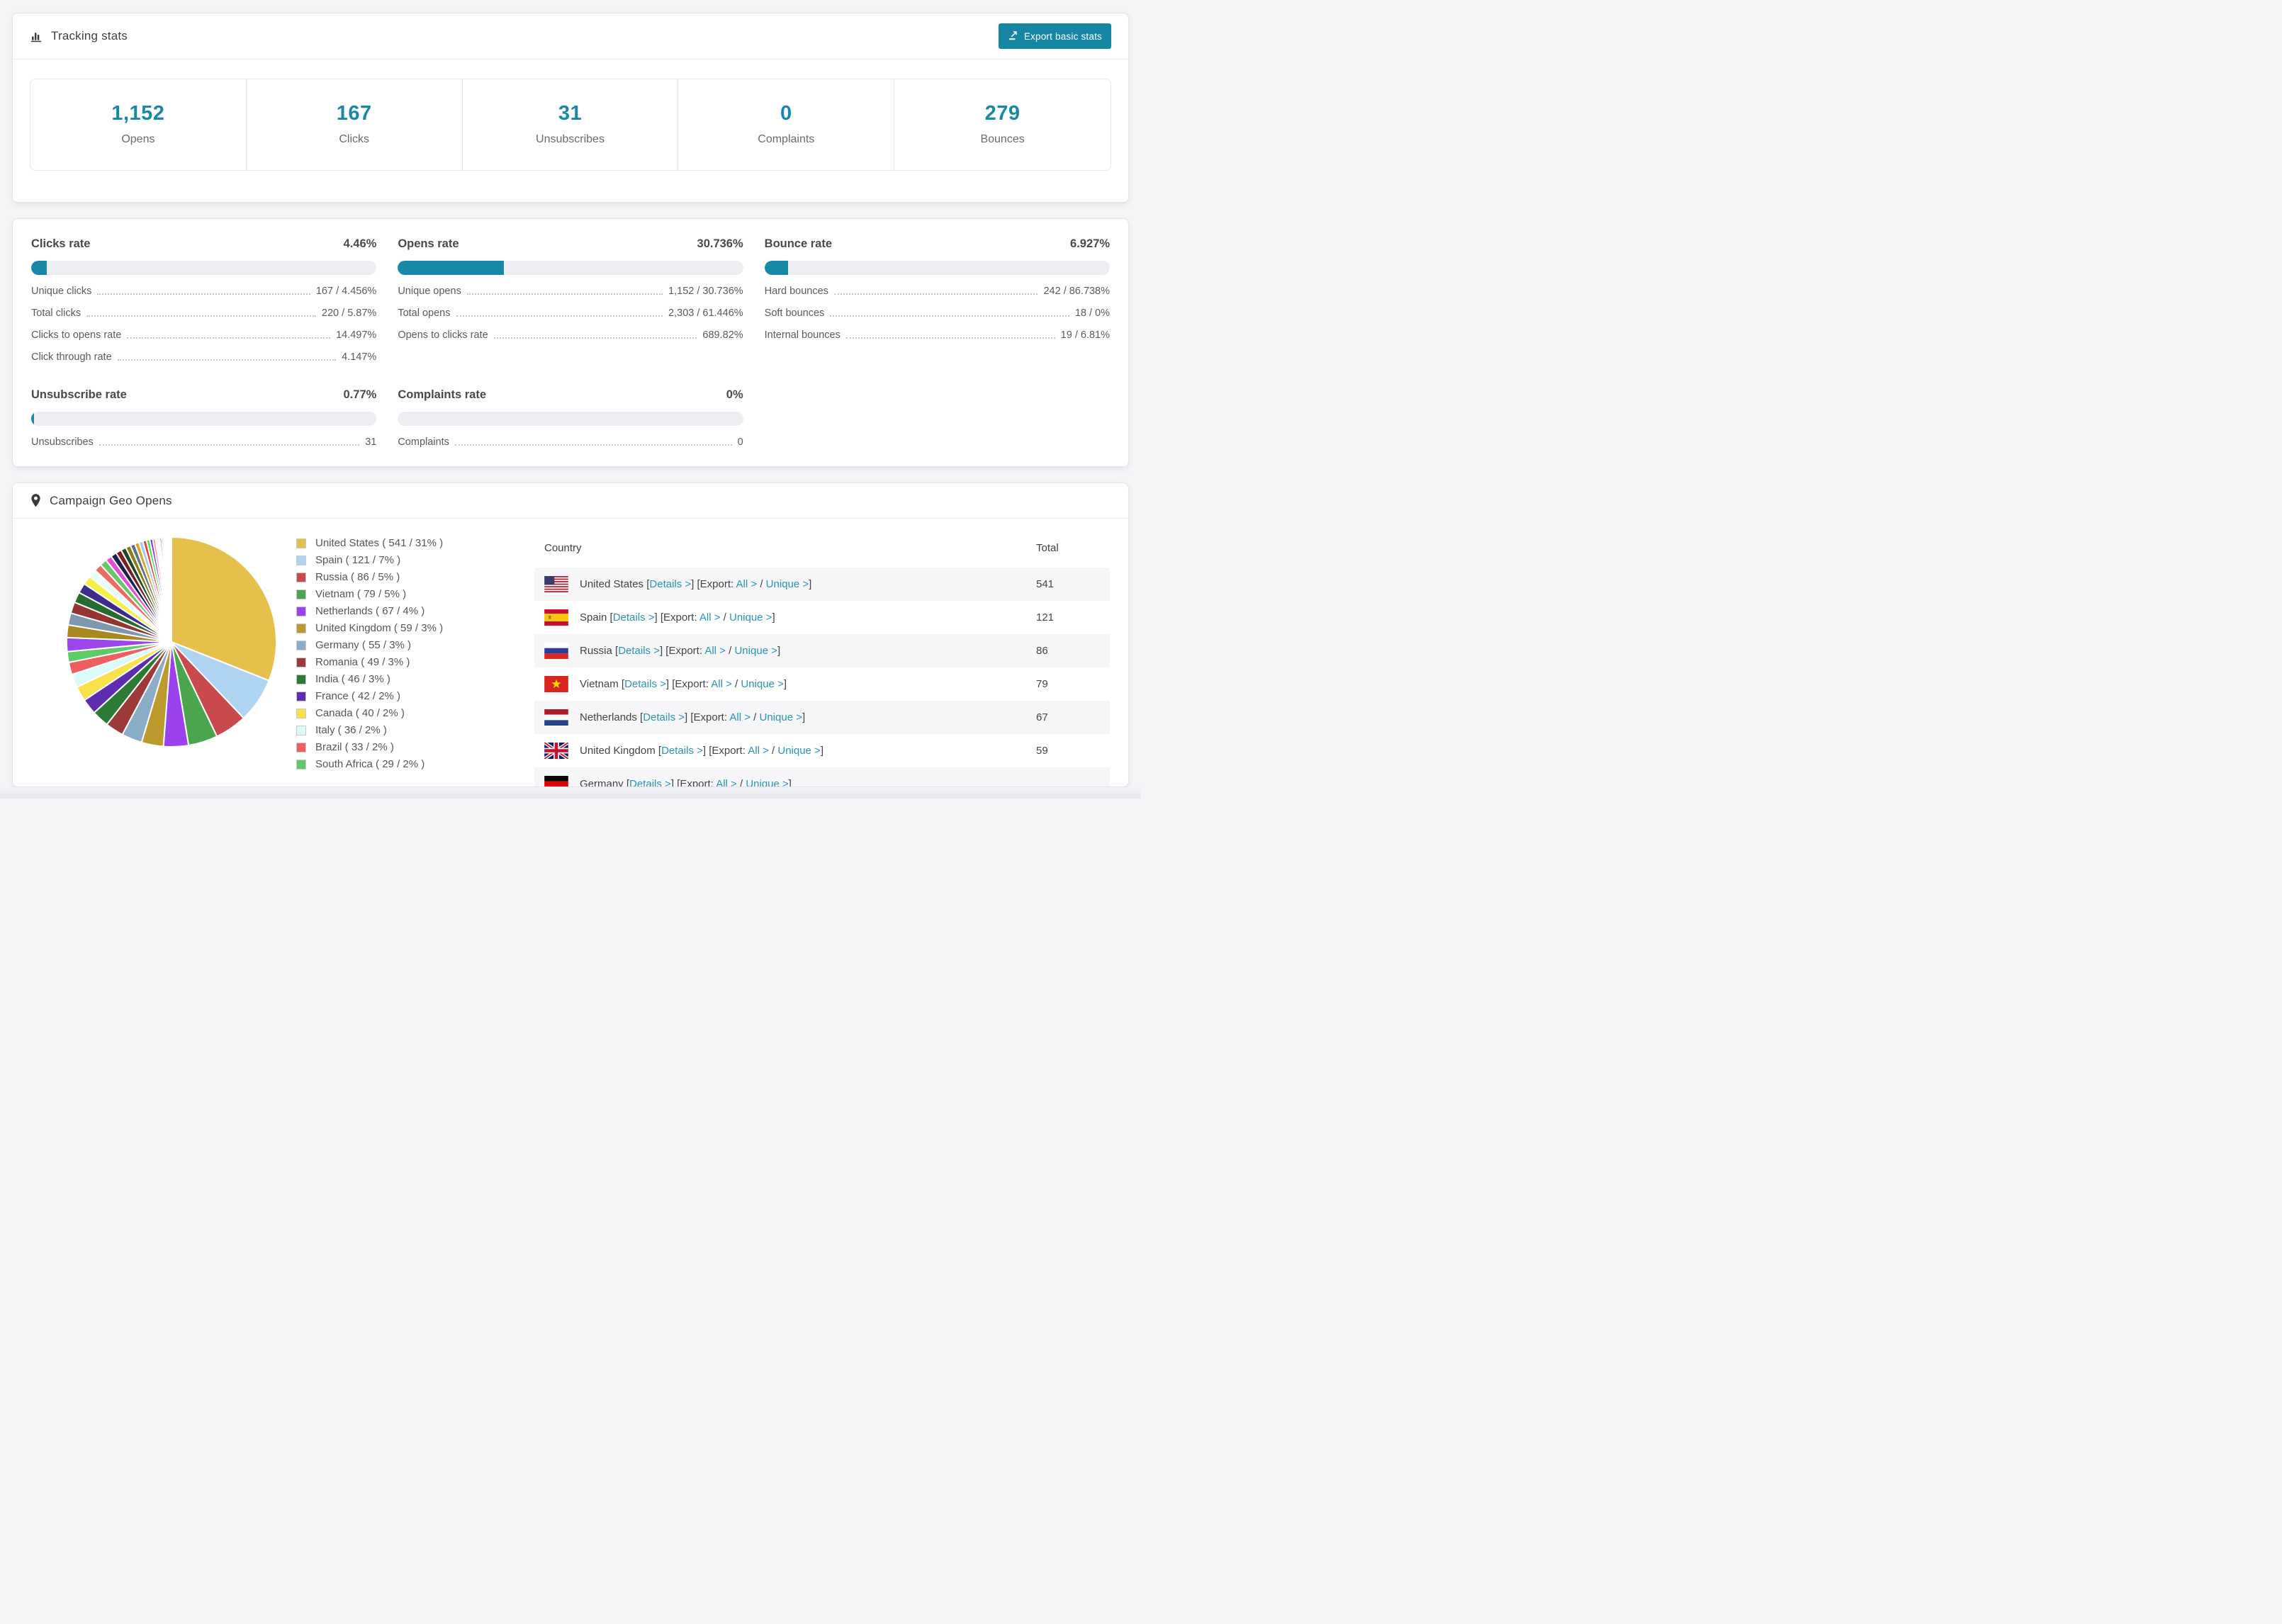 The width and height of the screenshot is (2282, 1624). I want to click on legend-item-canada: Canada ( 40 / 2% ), so click(413, 713).